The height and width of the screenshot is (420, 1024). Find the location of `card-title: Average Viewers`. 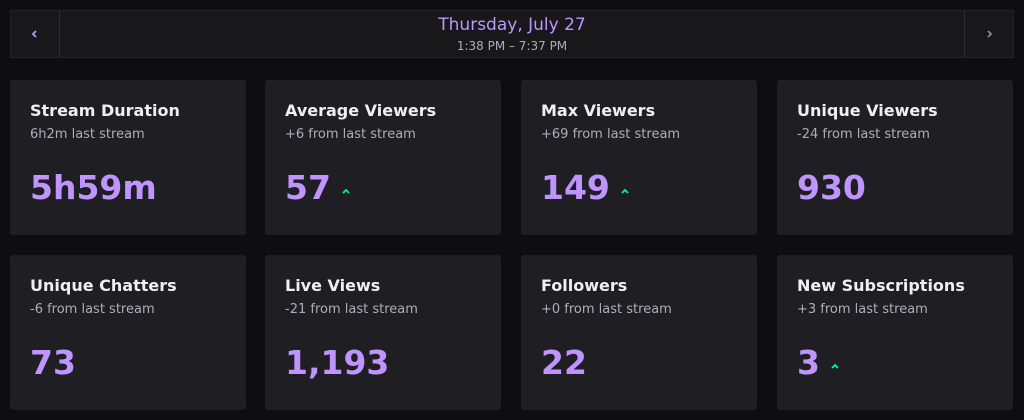

card-title: Average Viewers is located at coordinates (361, 110).